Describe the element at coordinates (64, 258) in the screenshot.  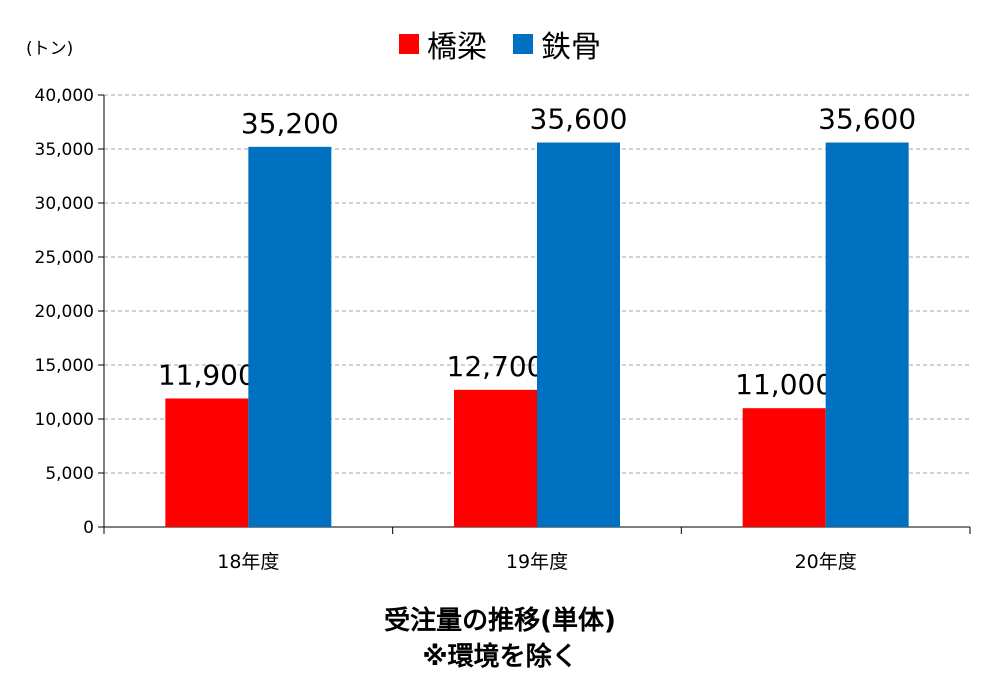
I see `y-tick-label: 25,000` at that location.